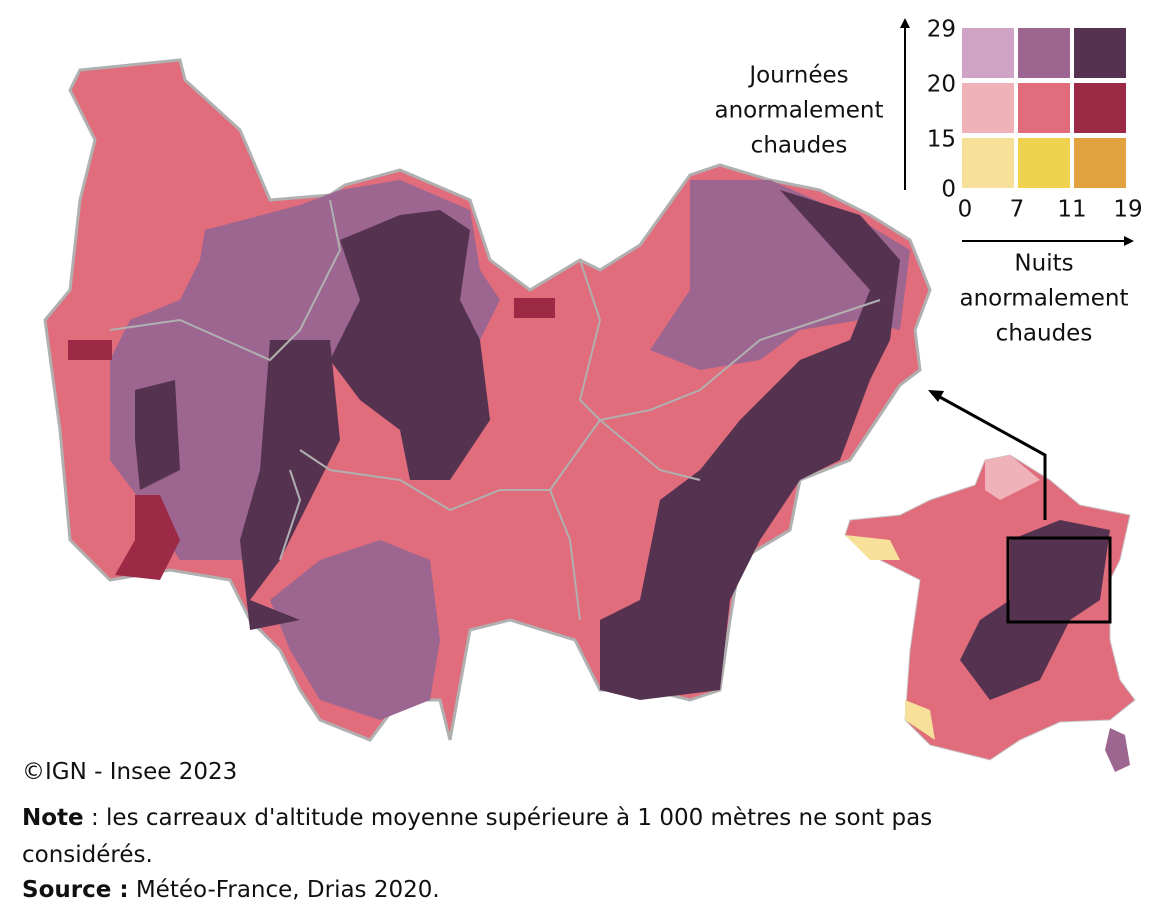 The image size is (1176, 916). Describe the element at coordinates (941, 85) in the screenshot. I see `y-tick-label: 20` at that location.